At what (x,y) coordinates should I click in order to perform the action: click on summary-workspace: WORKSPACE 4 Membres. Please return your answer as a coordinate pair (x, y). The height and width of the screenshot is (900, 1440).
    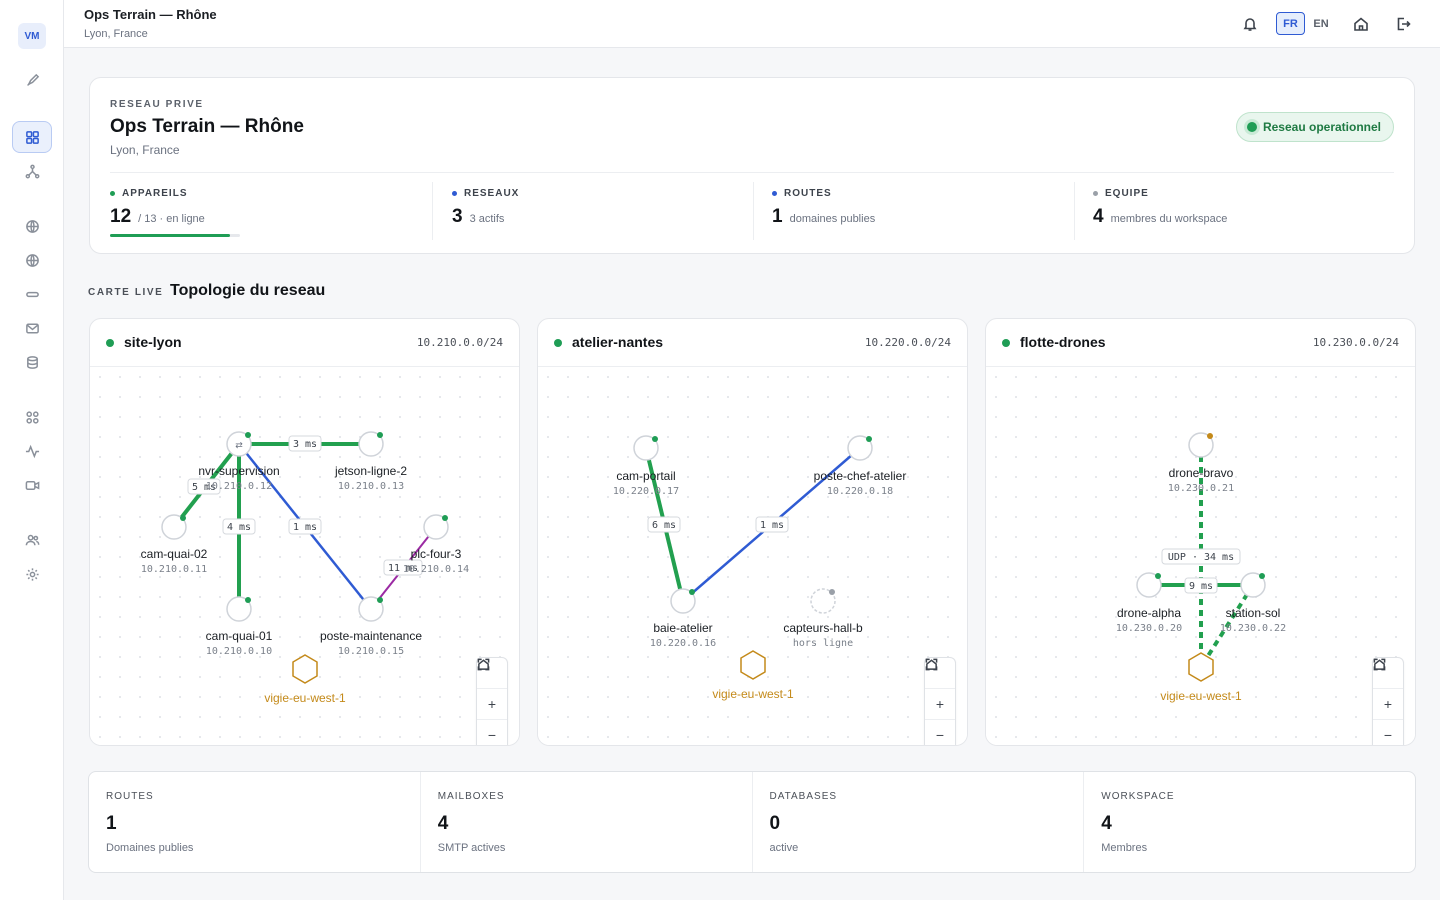
    Looking at the image, I should click on (1249, 822).